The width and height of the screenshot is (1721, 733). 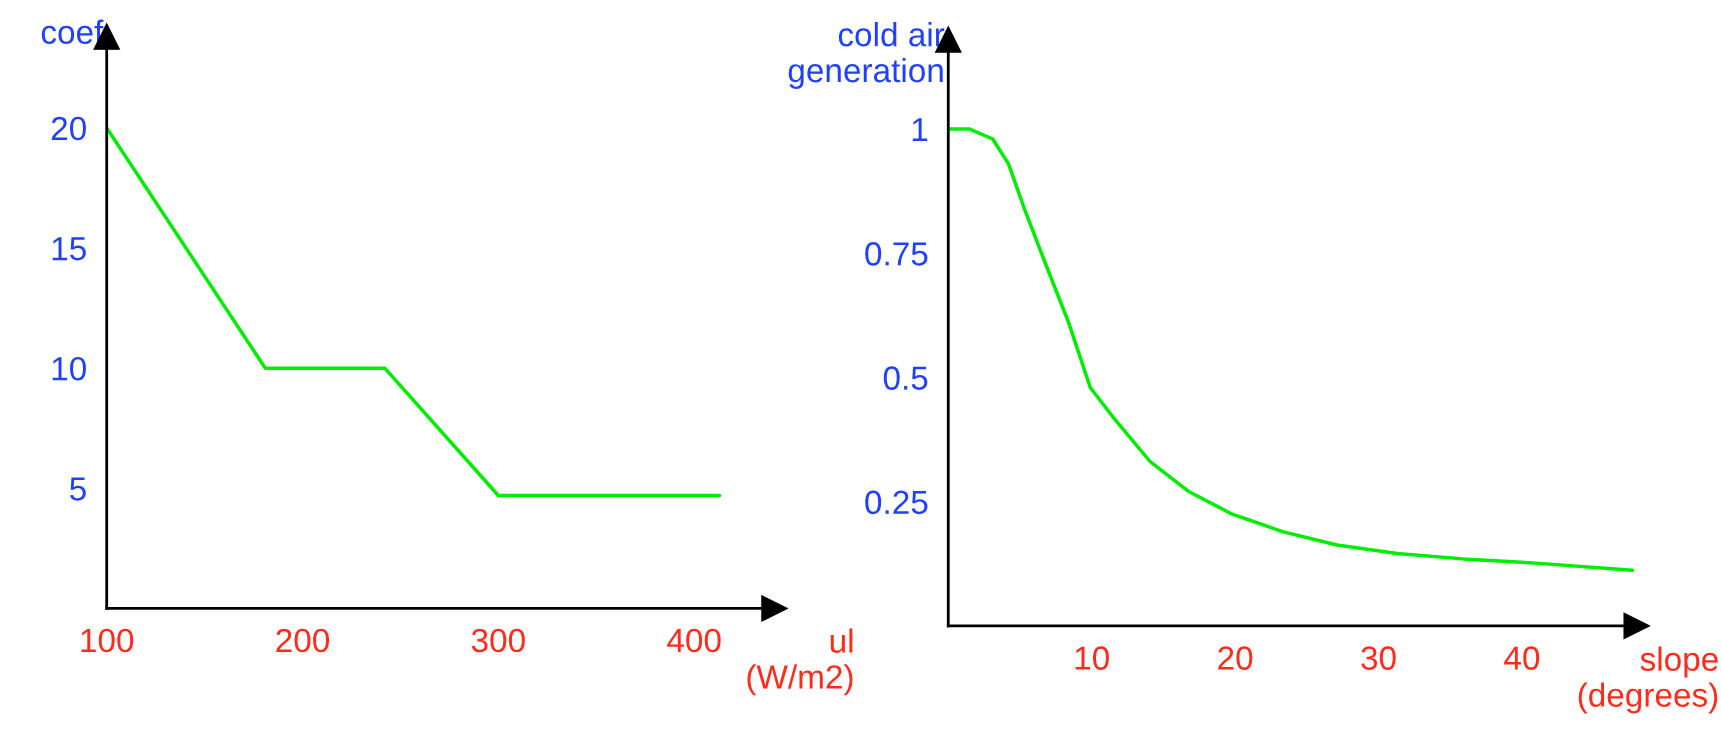 I want to click on y-tick-label: 0.5, so click(x=905, y=378).